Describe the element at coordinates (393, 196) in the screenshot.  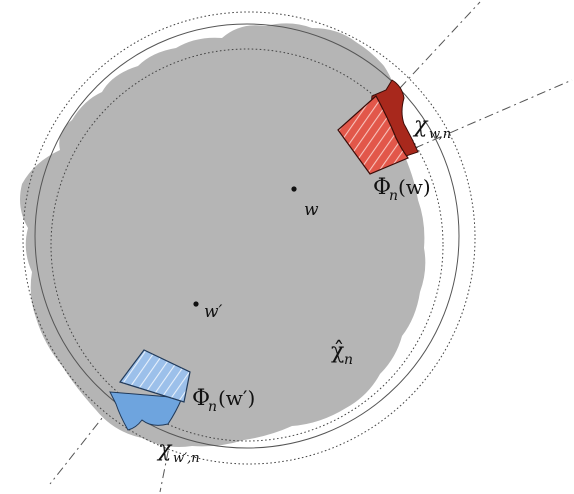
I see `label-phi-w-subscript: n` at that location.